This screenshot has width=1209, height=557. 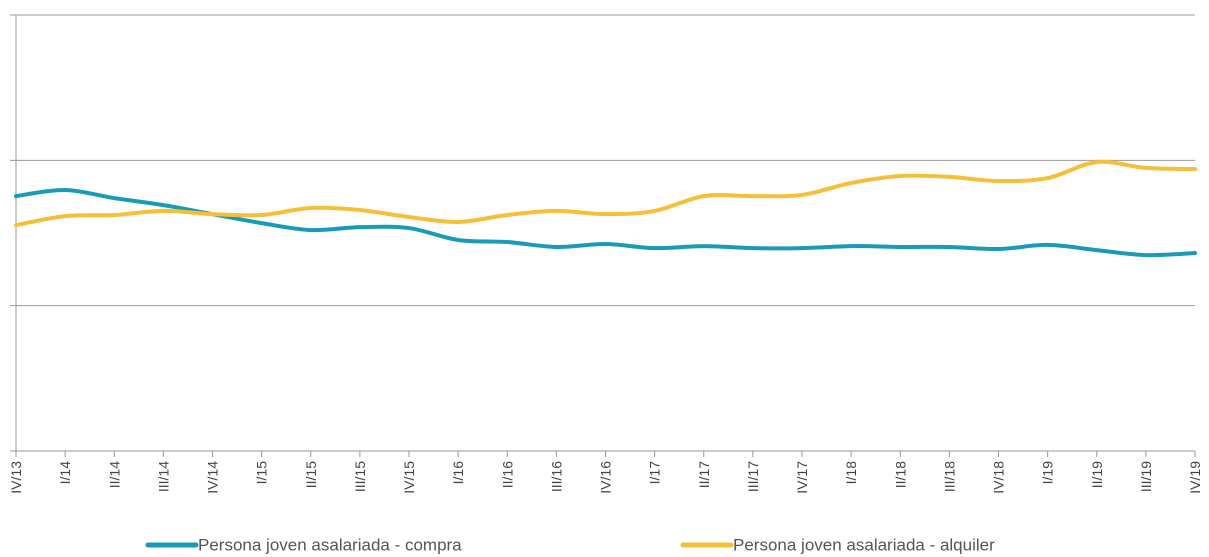 What do you see at coordinates (114, 474) in the screenshot?
I see `x-tick-label: II/14` at bounding box center [114, 474].